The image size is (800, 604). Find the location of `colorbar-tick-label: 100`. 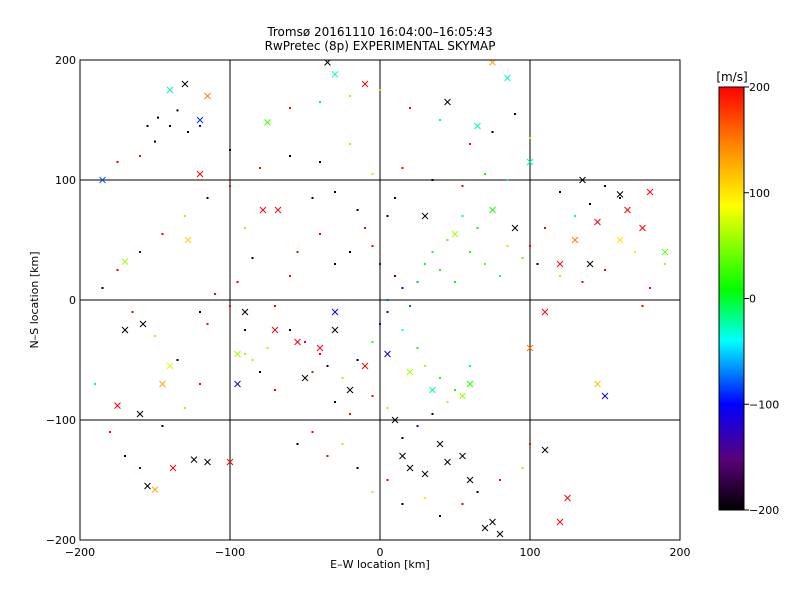

colorbar-tick-label: 100 is located at coordinates (759, 193).